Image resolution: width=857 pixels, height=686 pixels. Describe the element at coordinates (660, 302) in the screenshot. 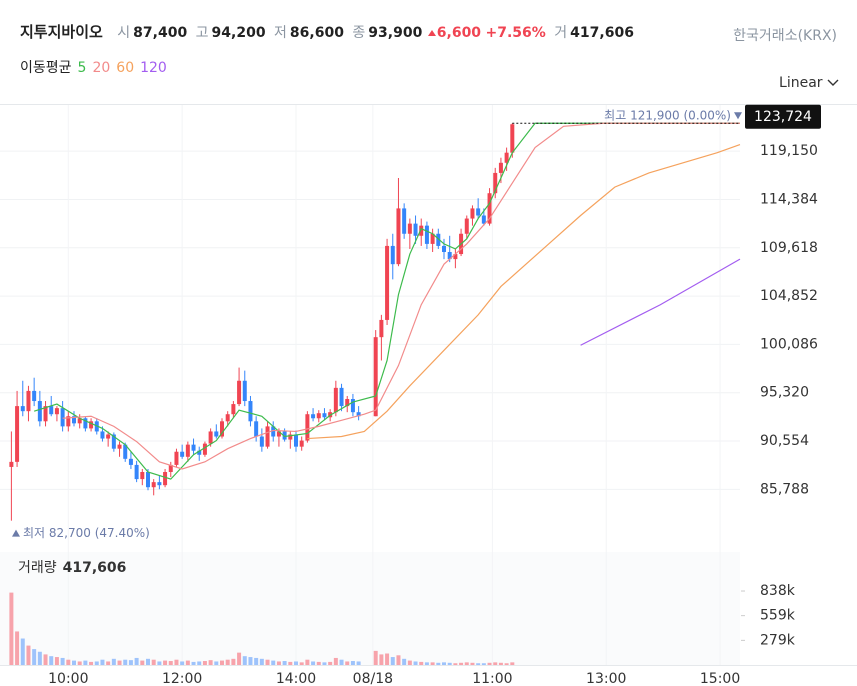

I see `moving-average-line` at that location.